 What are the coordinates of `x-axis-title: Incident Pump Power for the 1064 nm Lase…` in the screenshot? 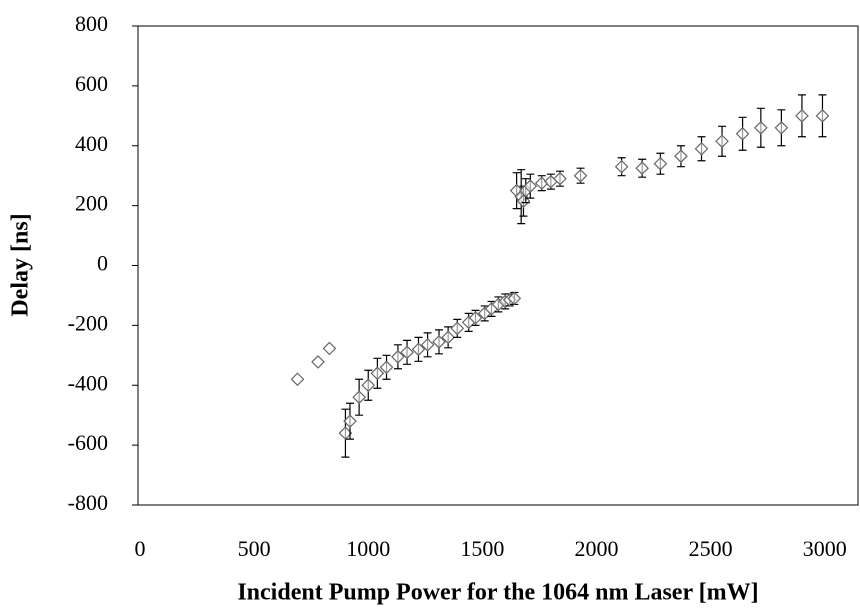 It's located at (497, 593).